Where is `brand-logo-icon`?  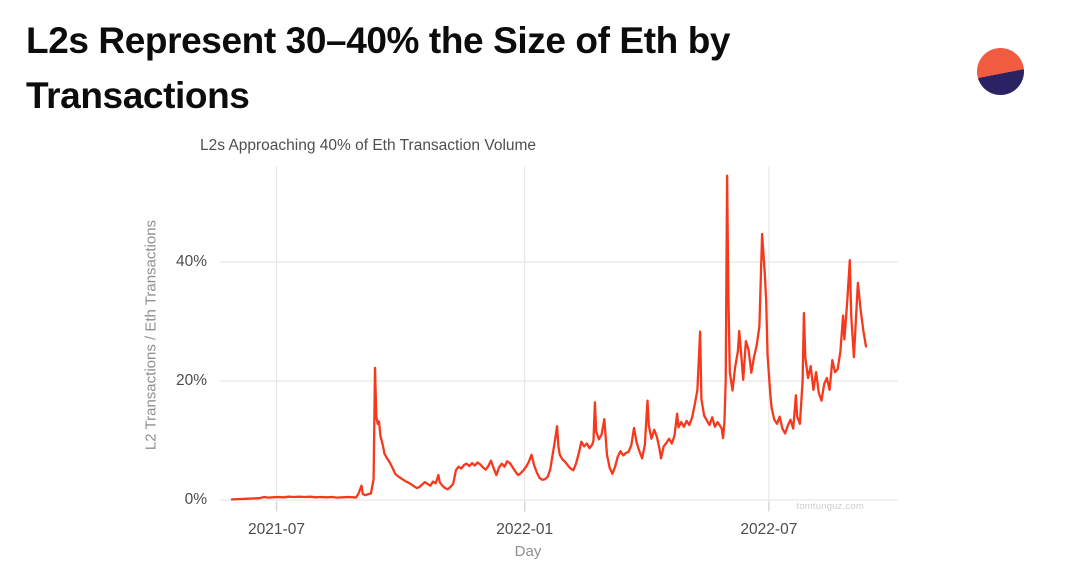 brand-logo-icon is located at coordinates (1000, 71).